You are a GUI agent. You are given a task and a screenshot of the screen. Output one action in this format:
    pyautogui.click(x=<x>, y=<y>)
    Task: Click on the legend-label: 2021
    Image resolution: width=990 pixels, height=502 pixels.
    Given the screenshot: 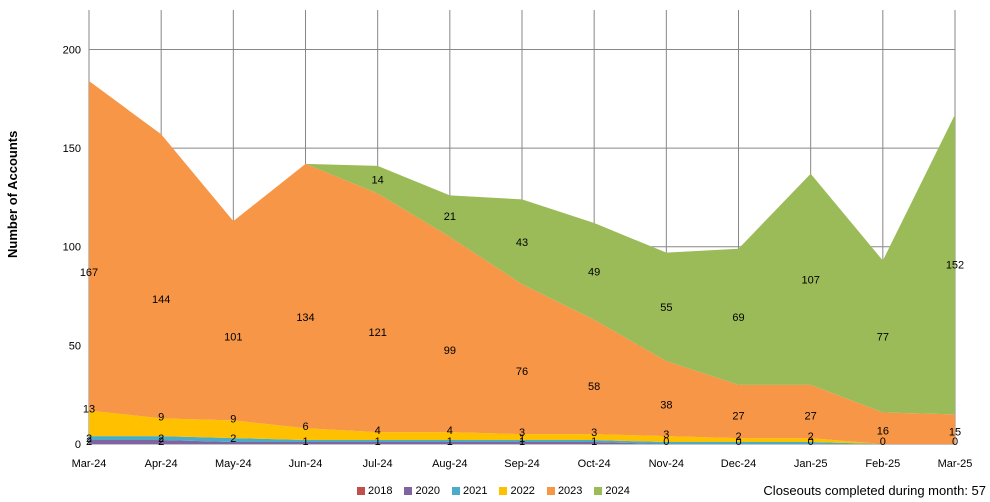 What is the action you would take?
    pyautogui.click(x=475, y=491)
    